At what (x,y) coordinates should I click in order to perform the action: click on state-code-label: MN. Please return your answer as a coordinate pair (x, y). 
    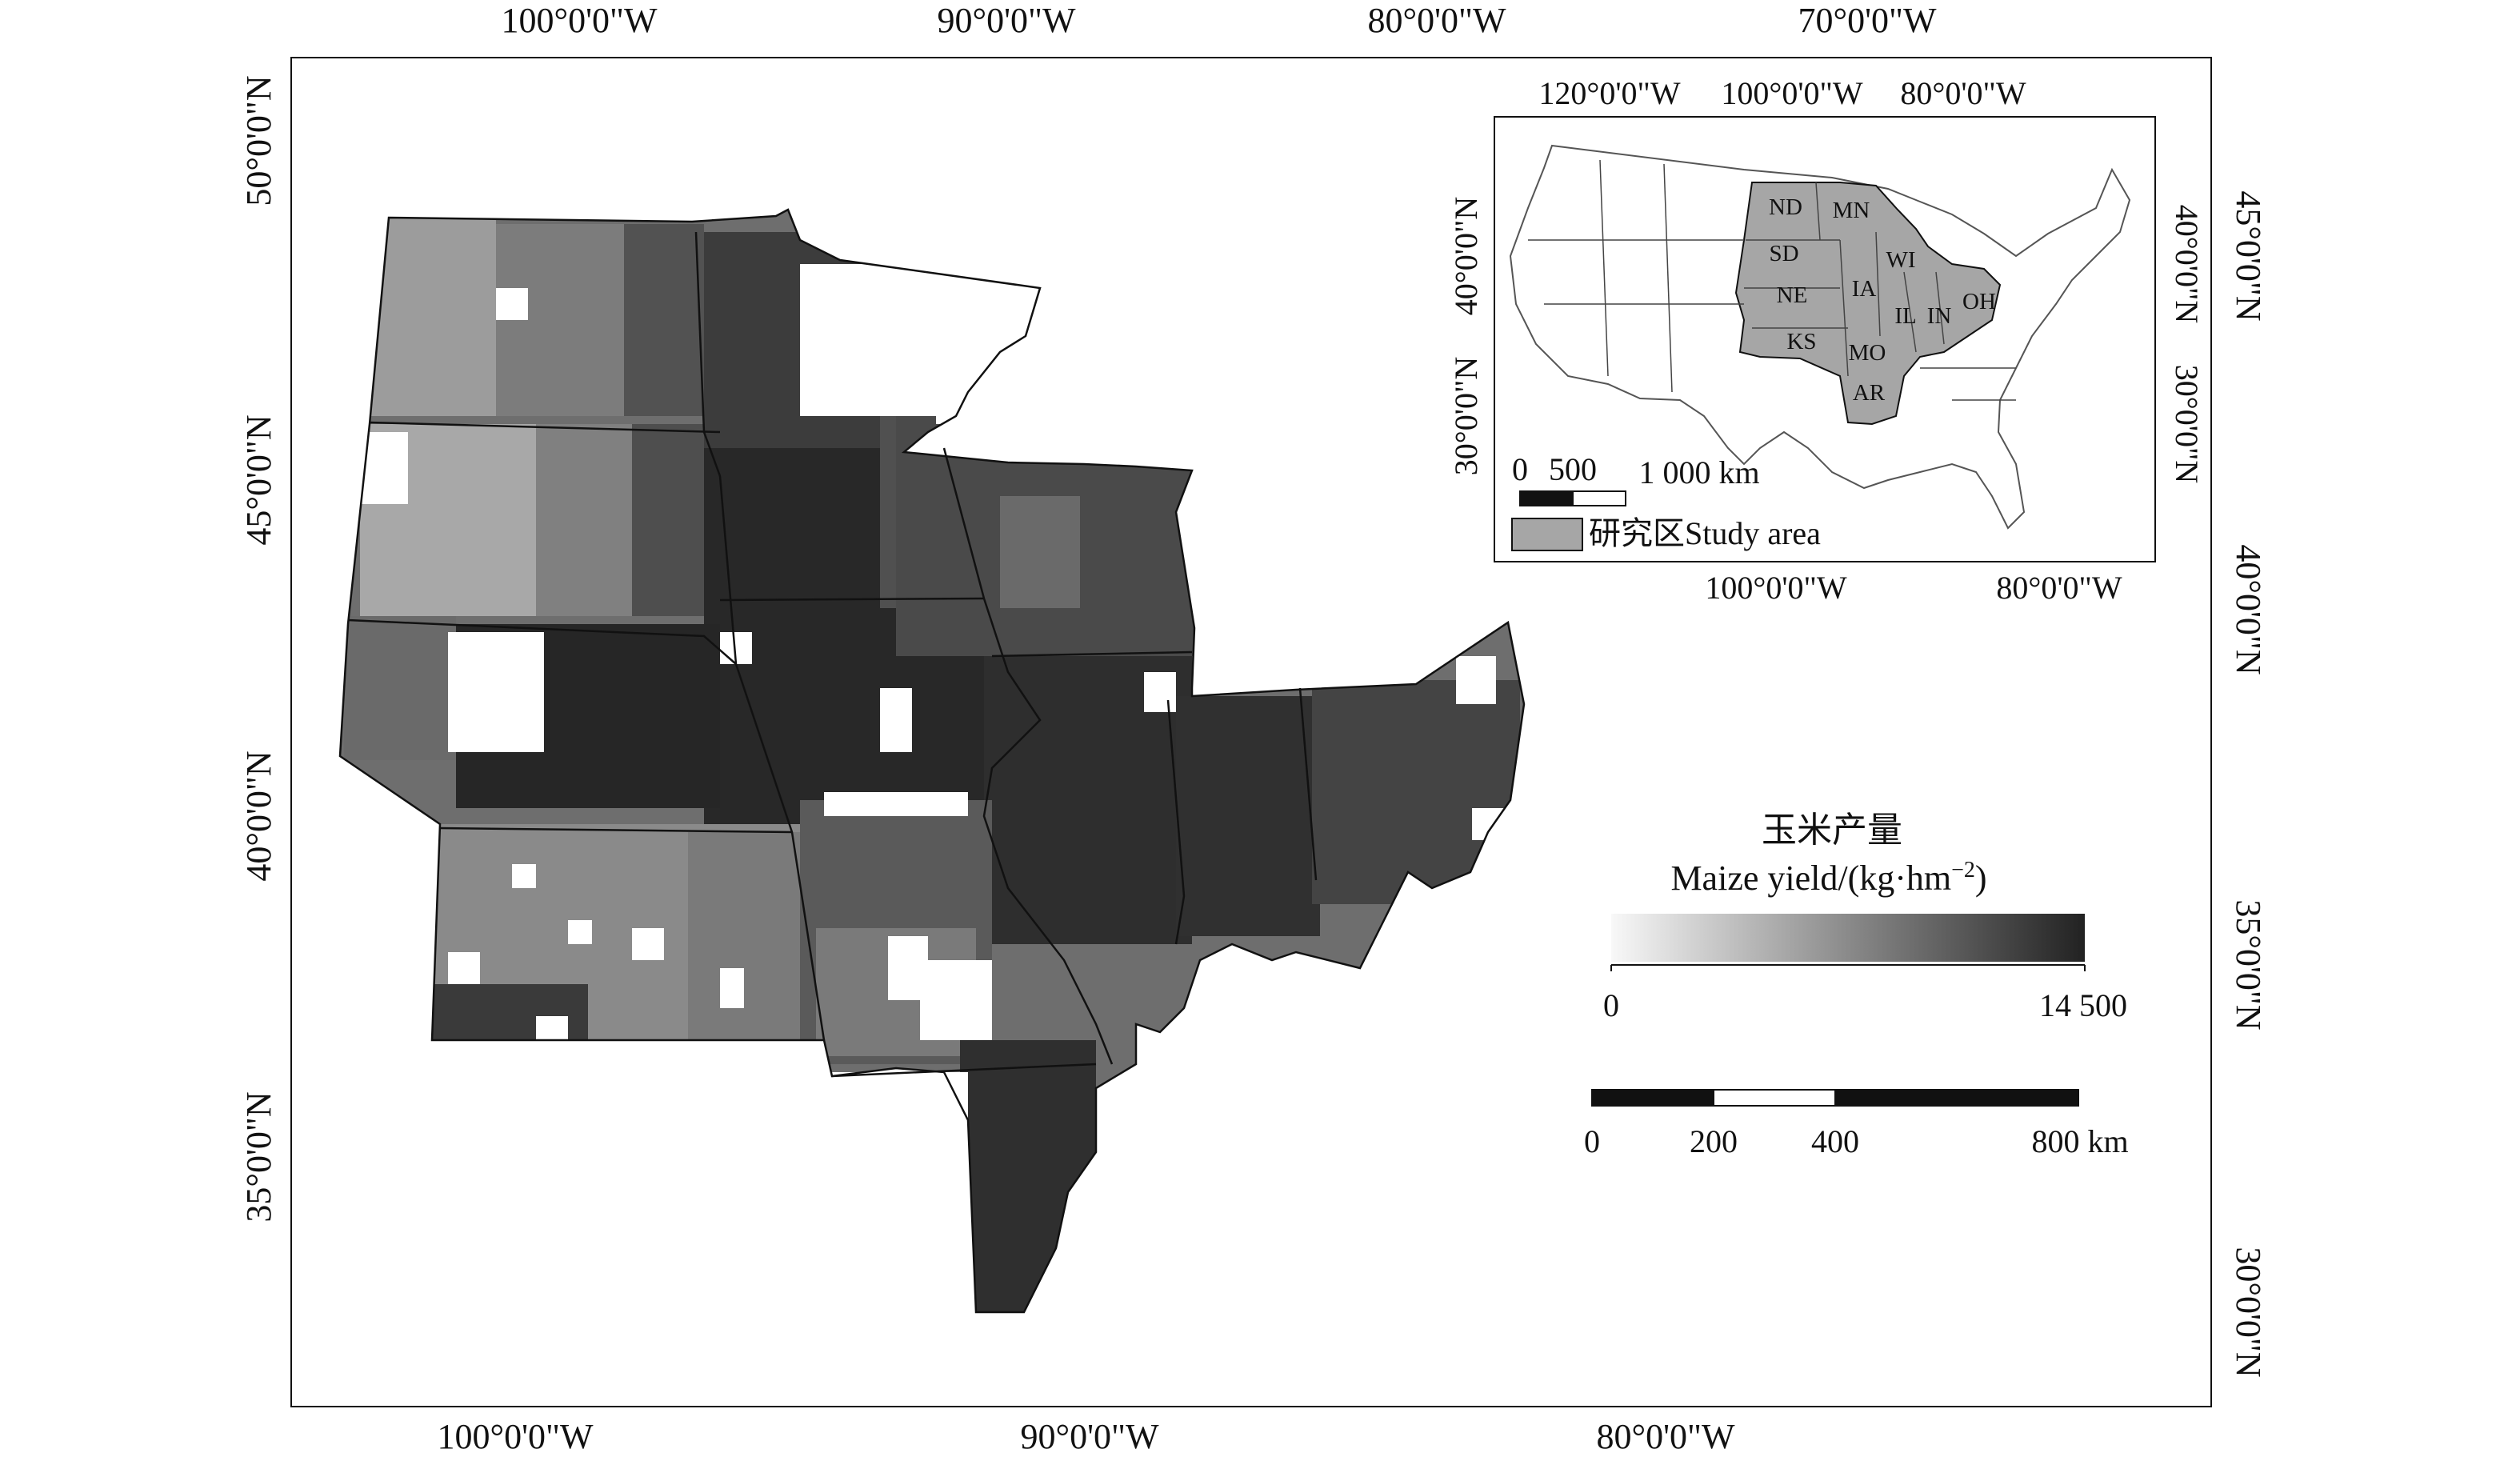
    Looking at the image, I should click on (1851, 211).